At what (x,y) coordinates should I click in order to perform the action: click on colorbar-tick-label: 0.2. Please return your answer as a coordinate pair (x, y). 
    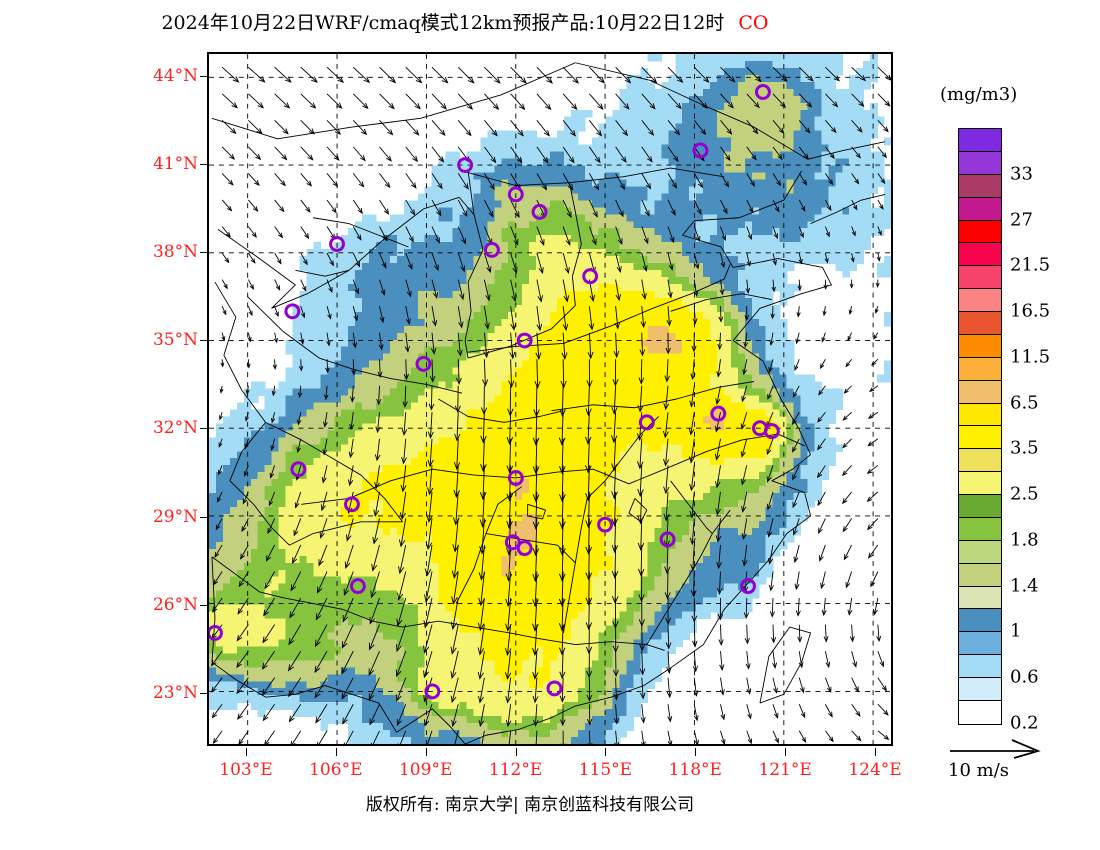
    Looking at the image, I should click on (1024, 723).